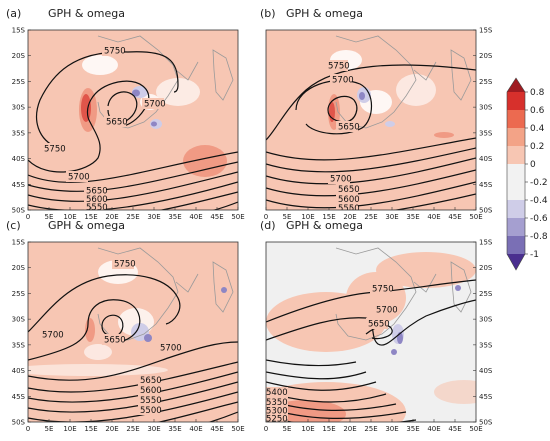 This screenshot has height=441, width=550. I want to click on colorbar-tick-label: -0.2, so click(539, 183).